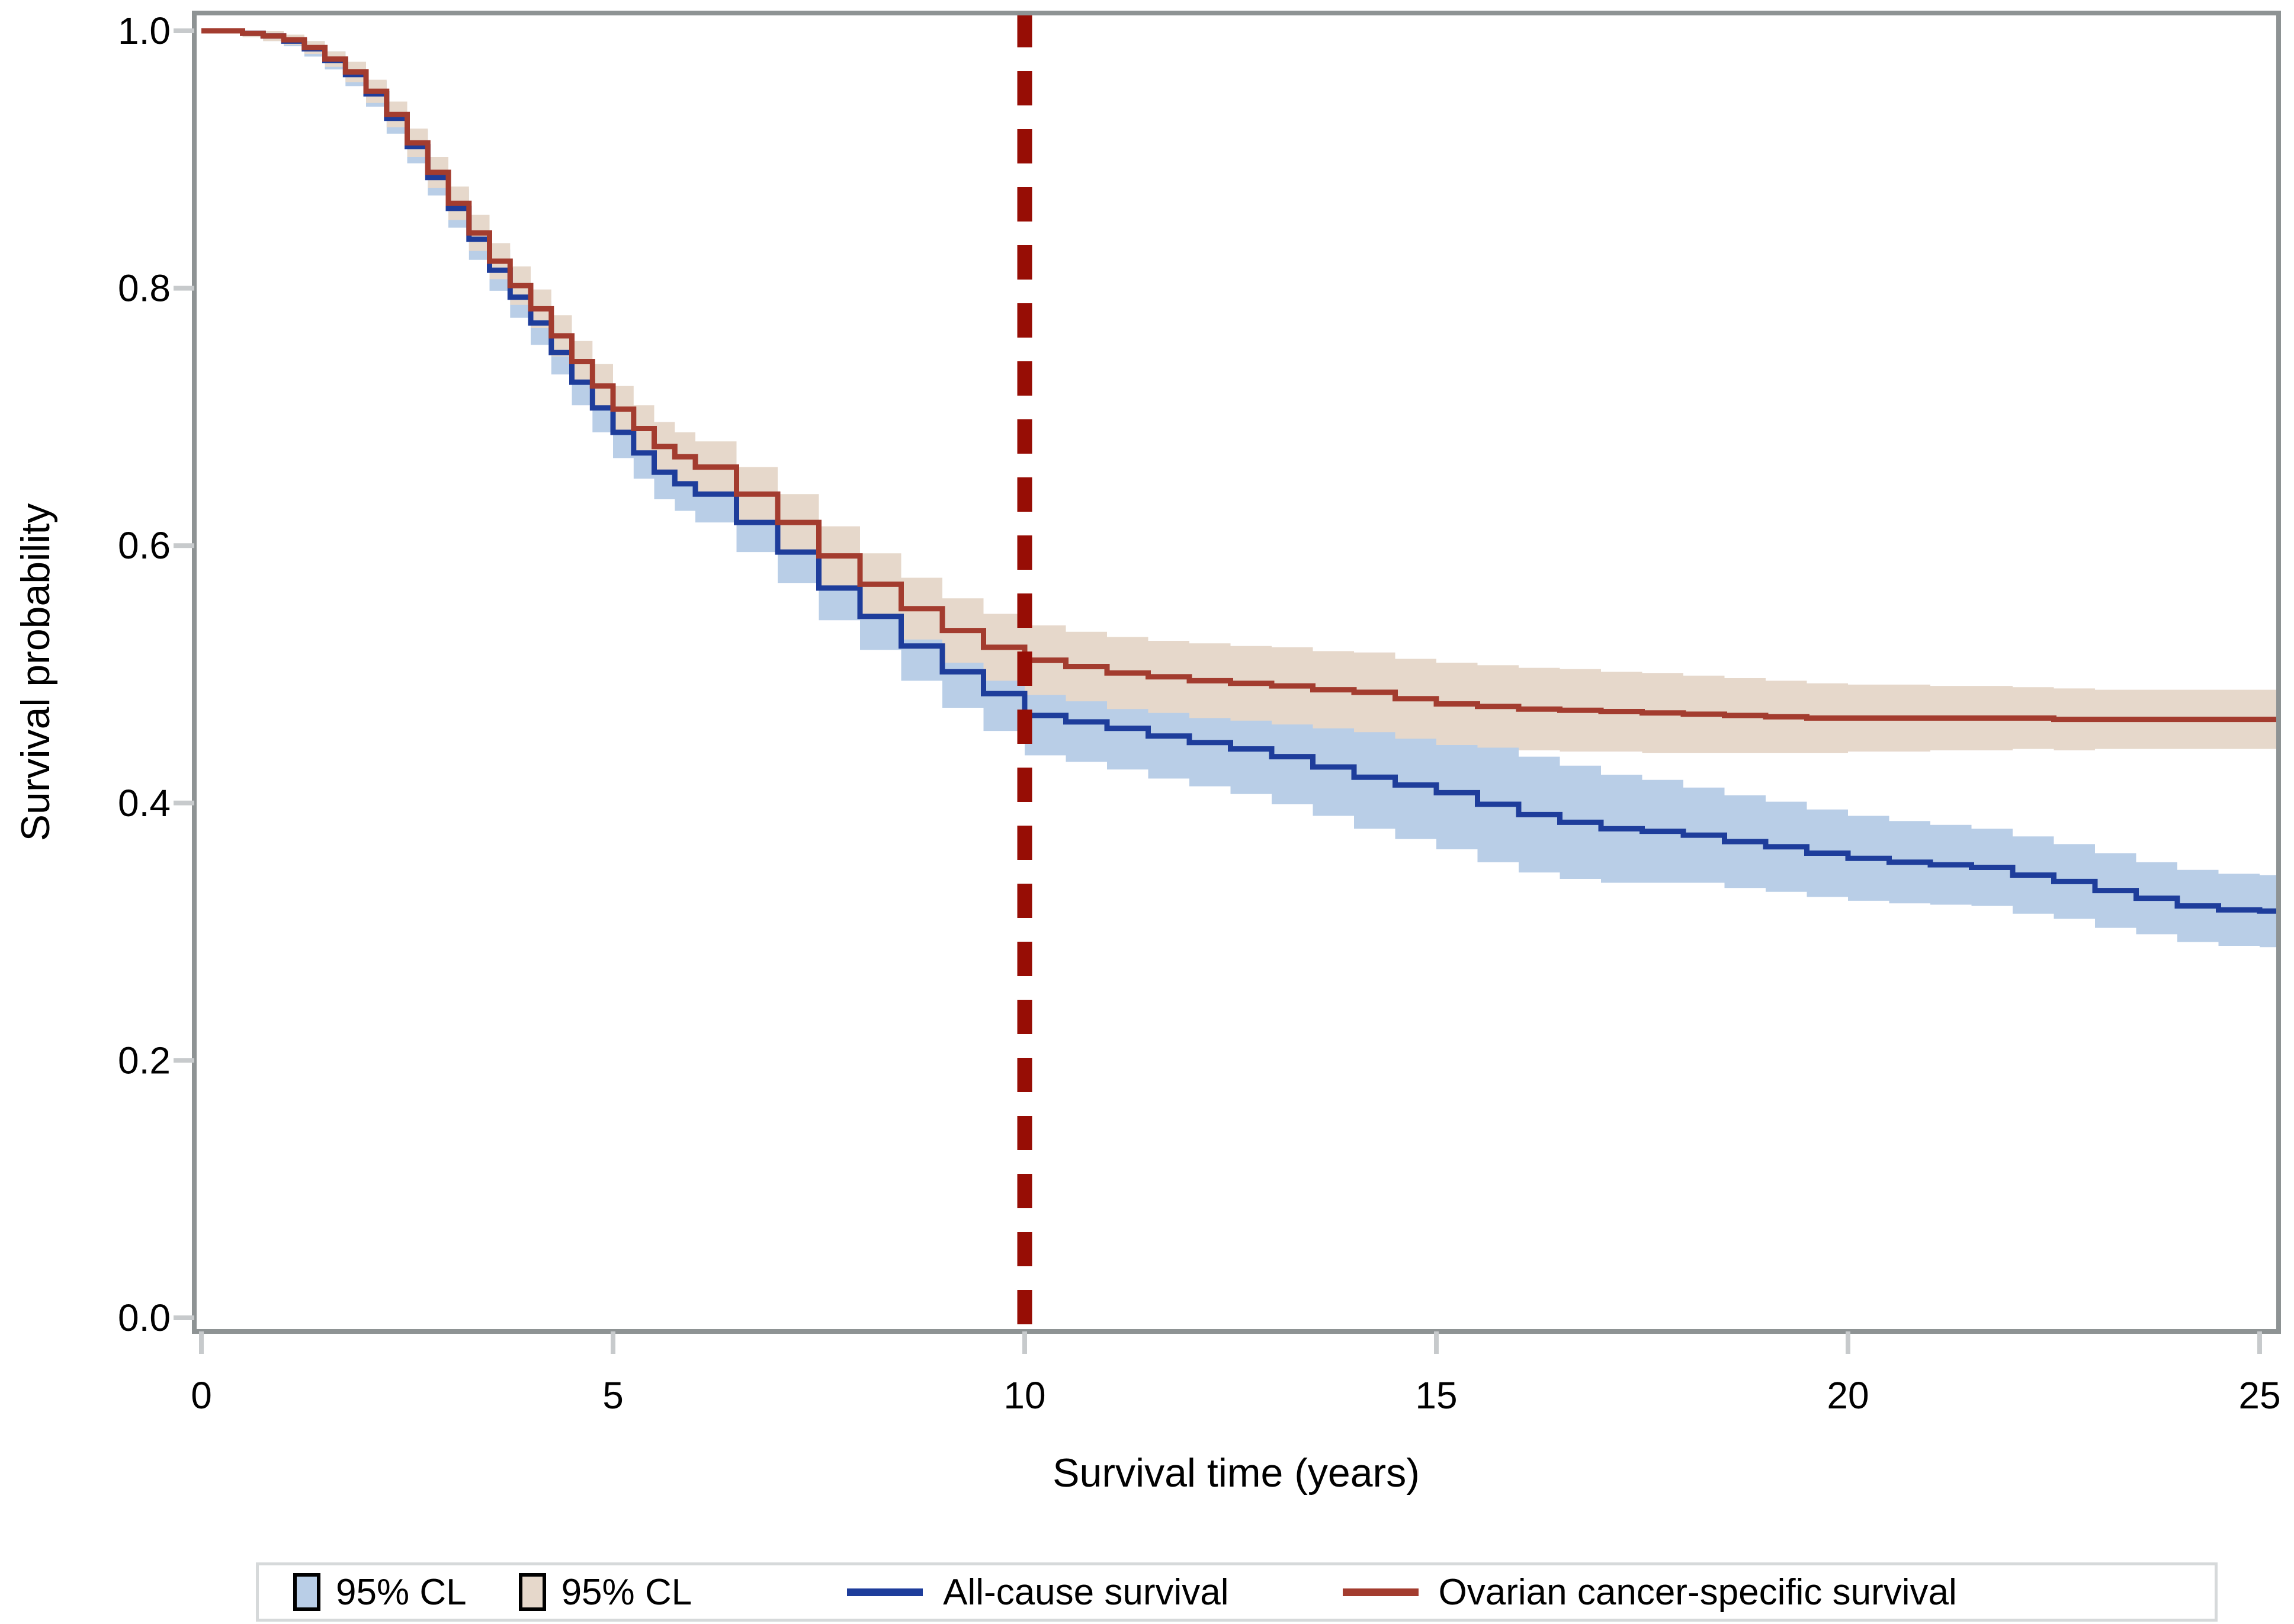 This screenshot has width=2294, height=1624. What do you see at coordinates (613, 1395) in the screenshot?
I see `x-tick-label: 5` at bounding box center [613, 1395].